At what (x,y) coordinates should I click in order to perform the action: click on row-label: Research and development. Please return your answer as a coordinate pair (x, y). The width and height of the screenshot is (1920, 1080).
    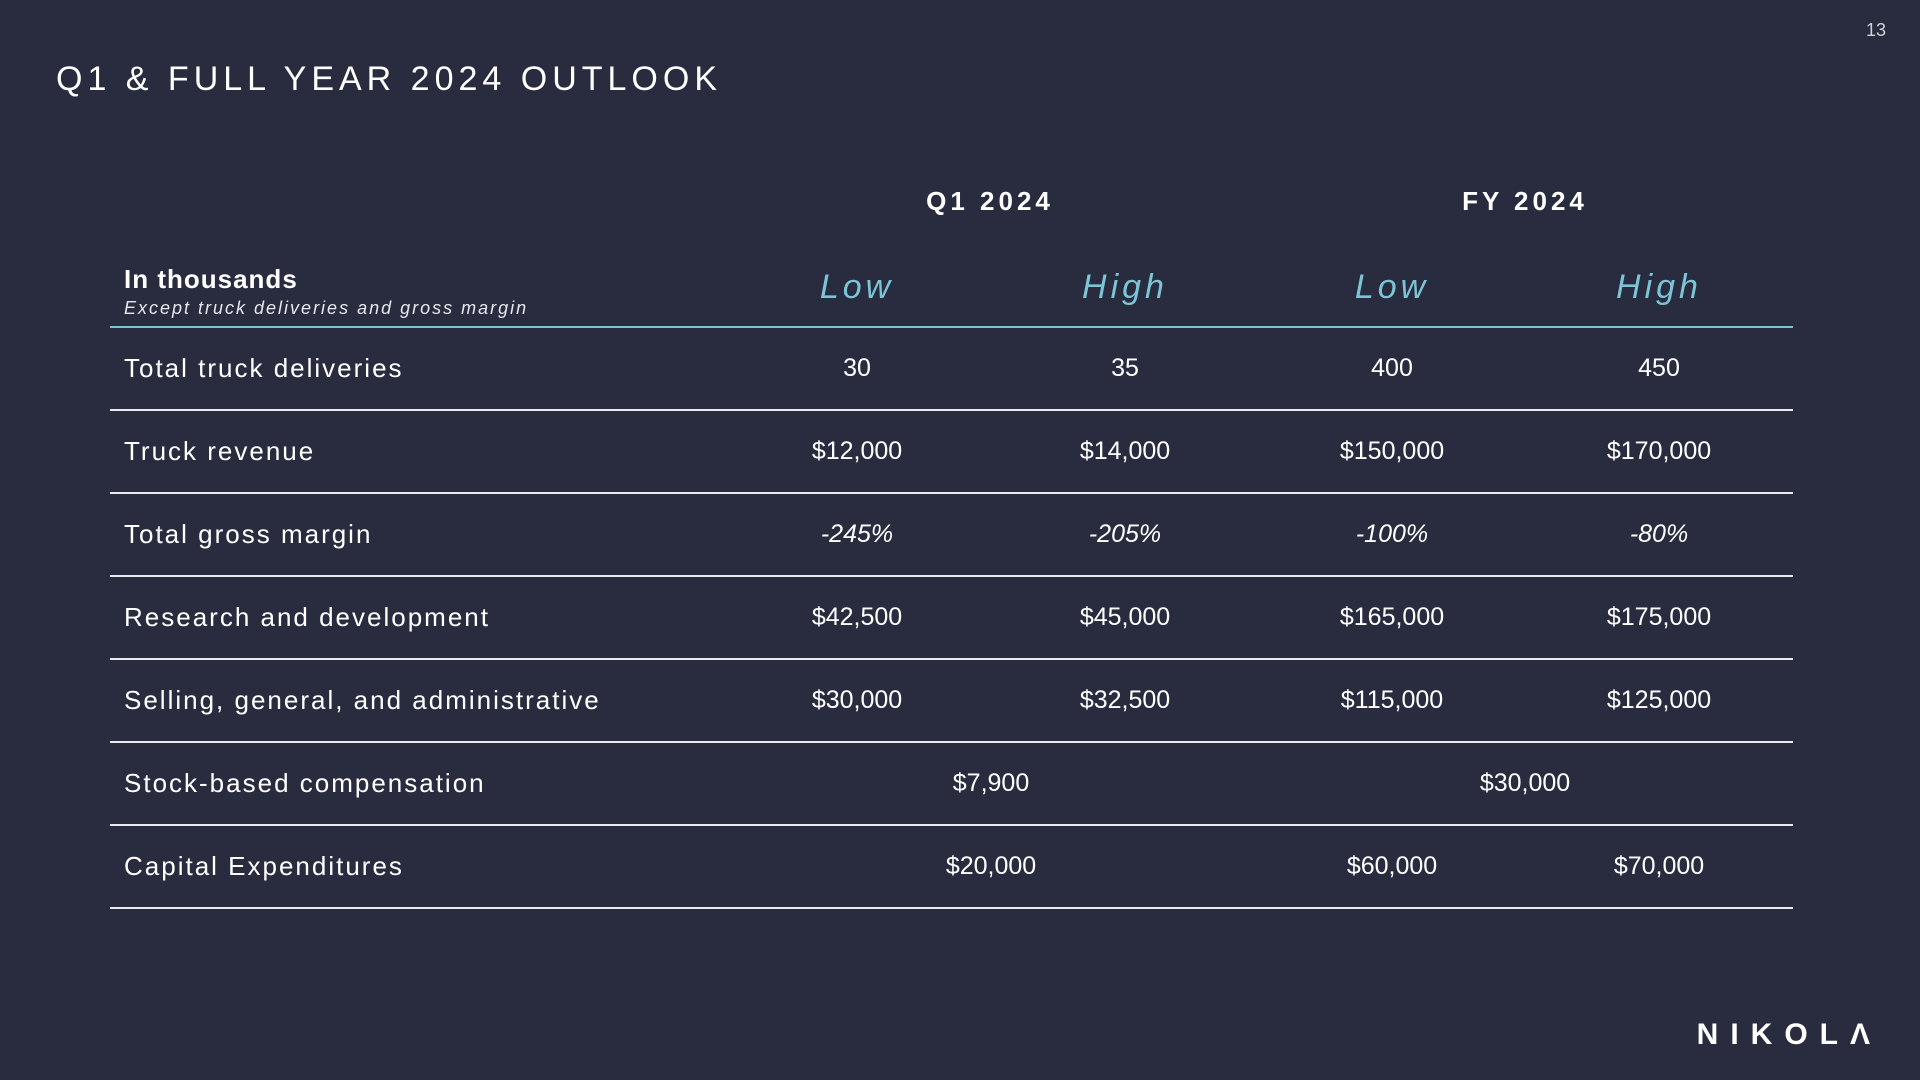
    Looking at the image, I should click on (307, 617).